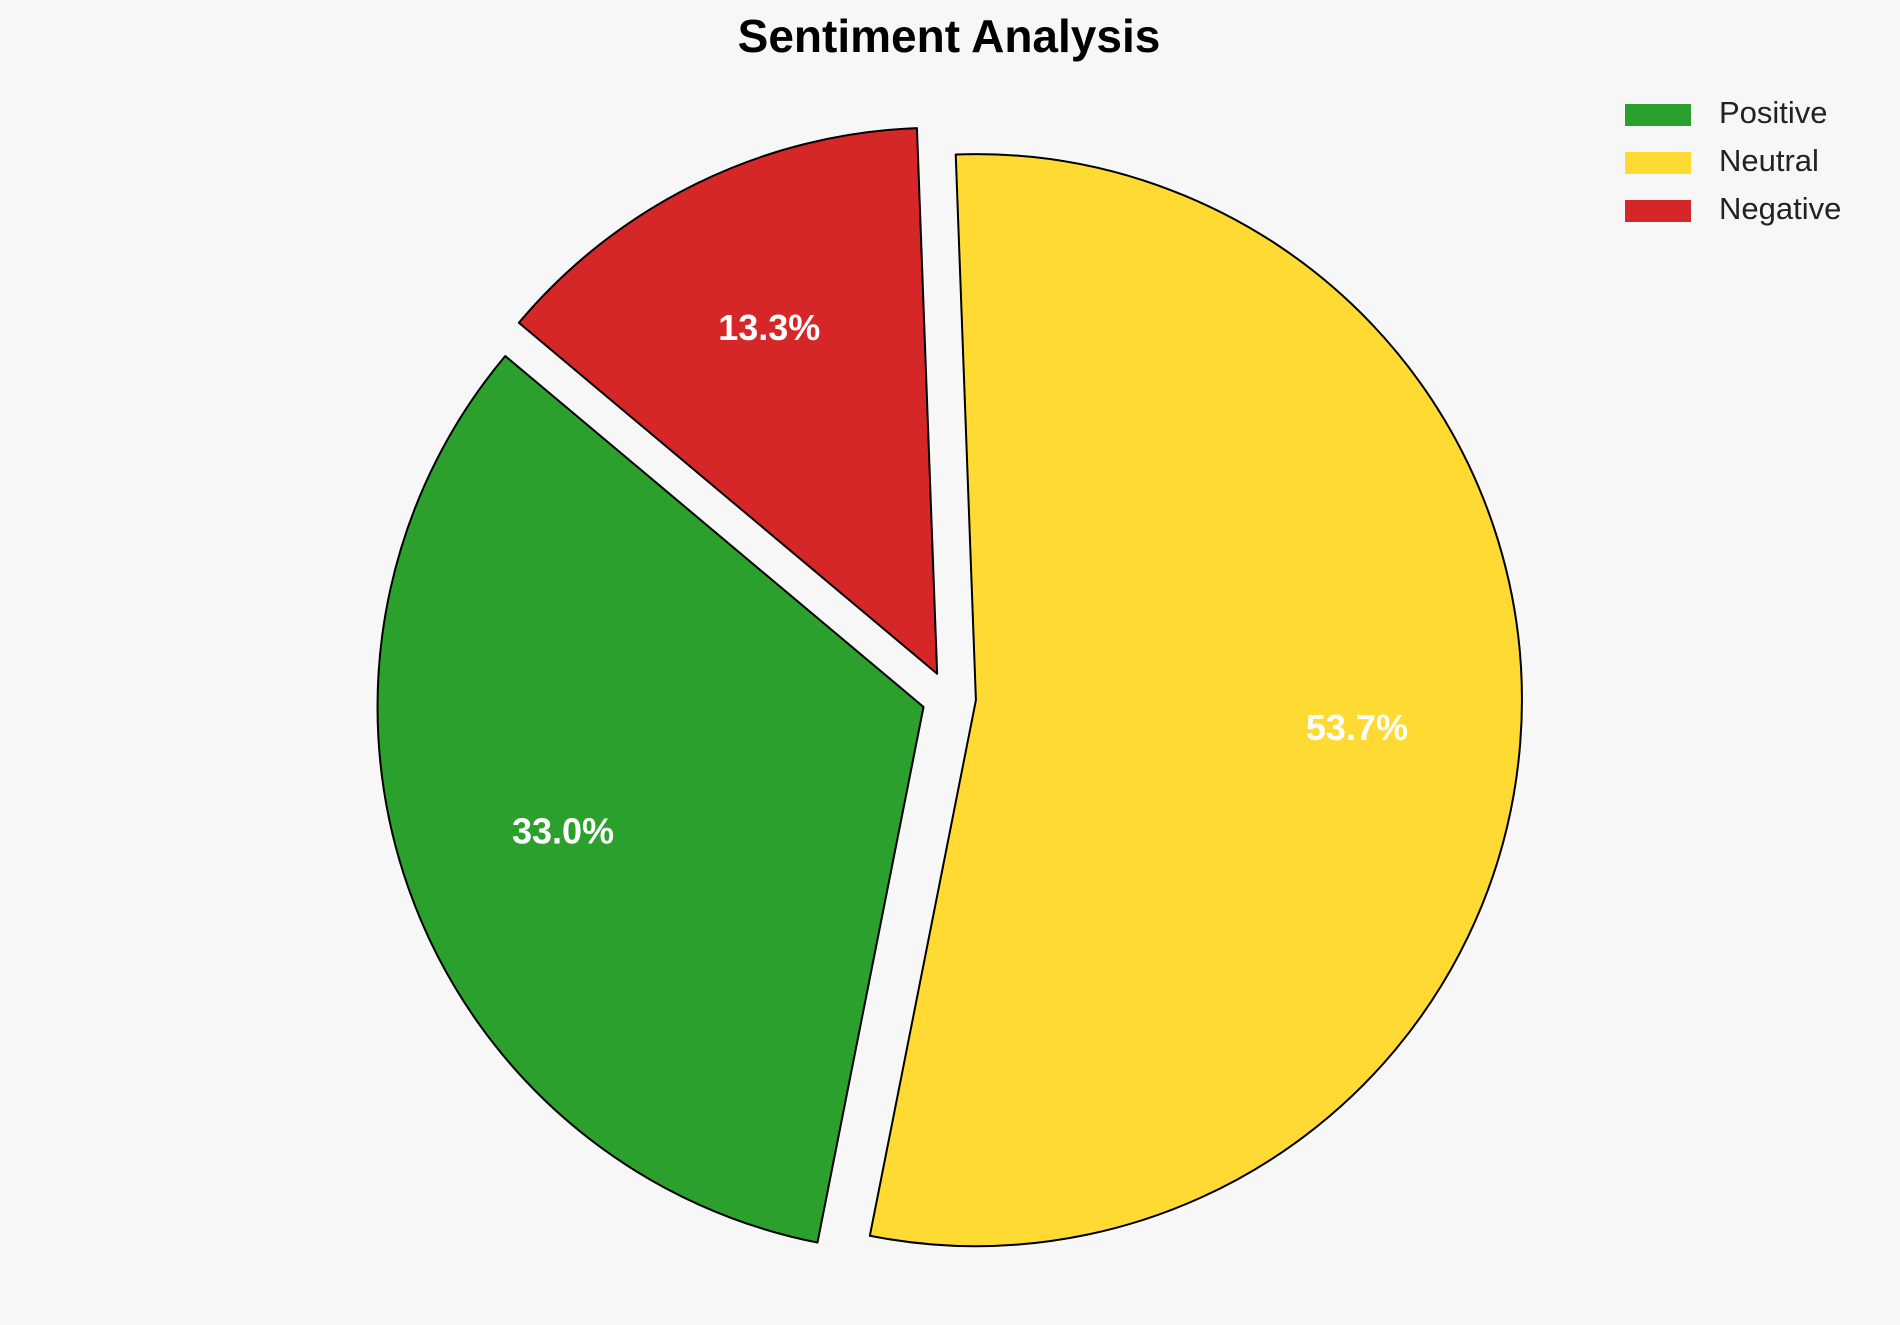  What do you see at coordinates (728, 401) in the screenshot?
I see `pie-slice` at bounding box center [728, 401].